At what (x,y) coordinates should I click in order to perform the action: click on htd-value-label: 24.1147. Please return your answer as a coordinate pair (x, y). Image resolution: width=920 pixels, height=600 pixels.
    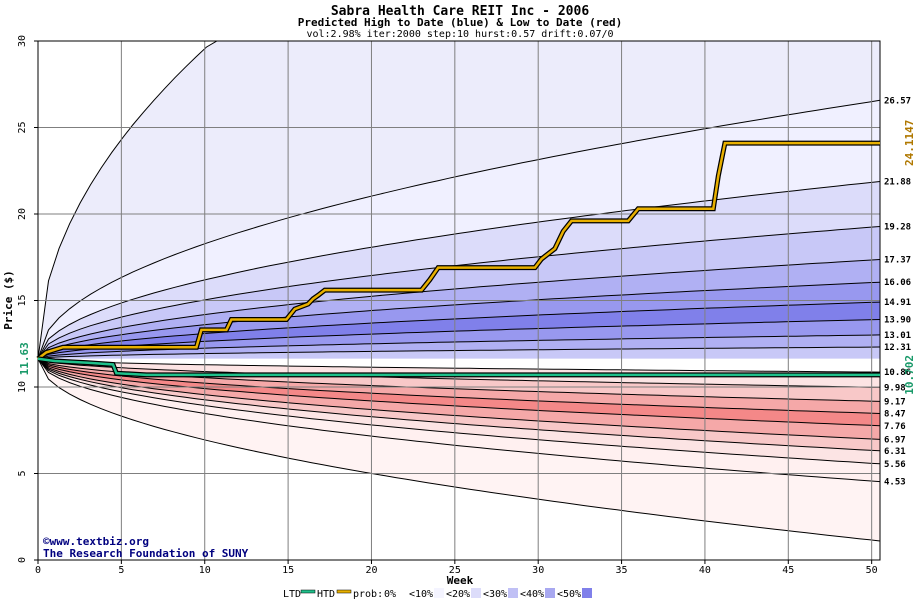
    Looking at the image, I should click on (909, 143).